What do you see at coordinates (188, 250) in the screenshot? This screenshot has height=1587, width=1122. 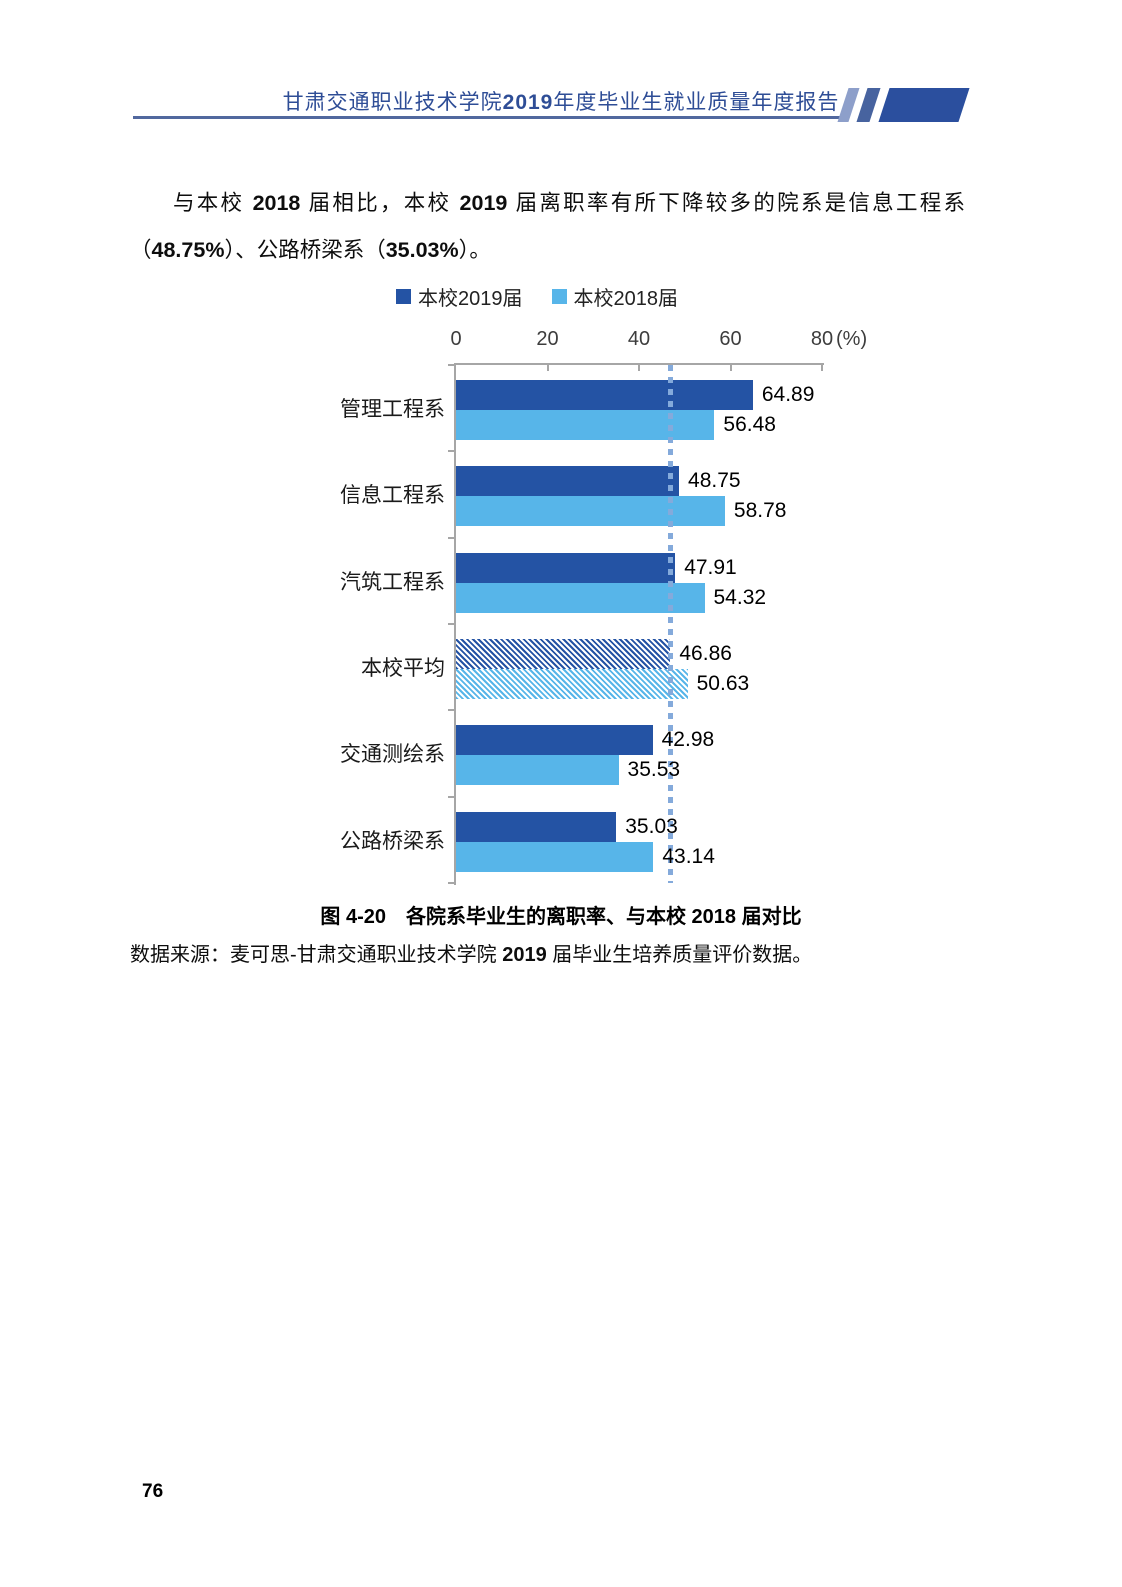 I see `text-segment: 48.75%` at bounding box center [188, 250].